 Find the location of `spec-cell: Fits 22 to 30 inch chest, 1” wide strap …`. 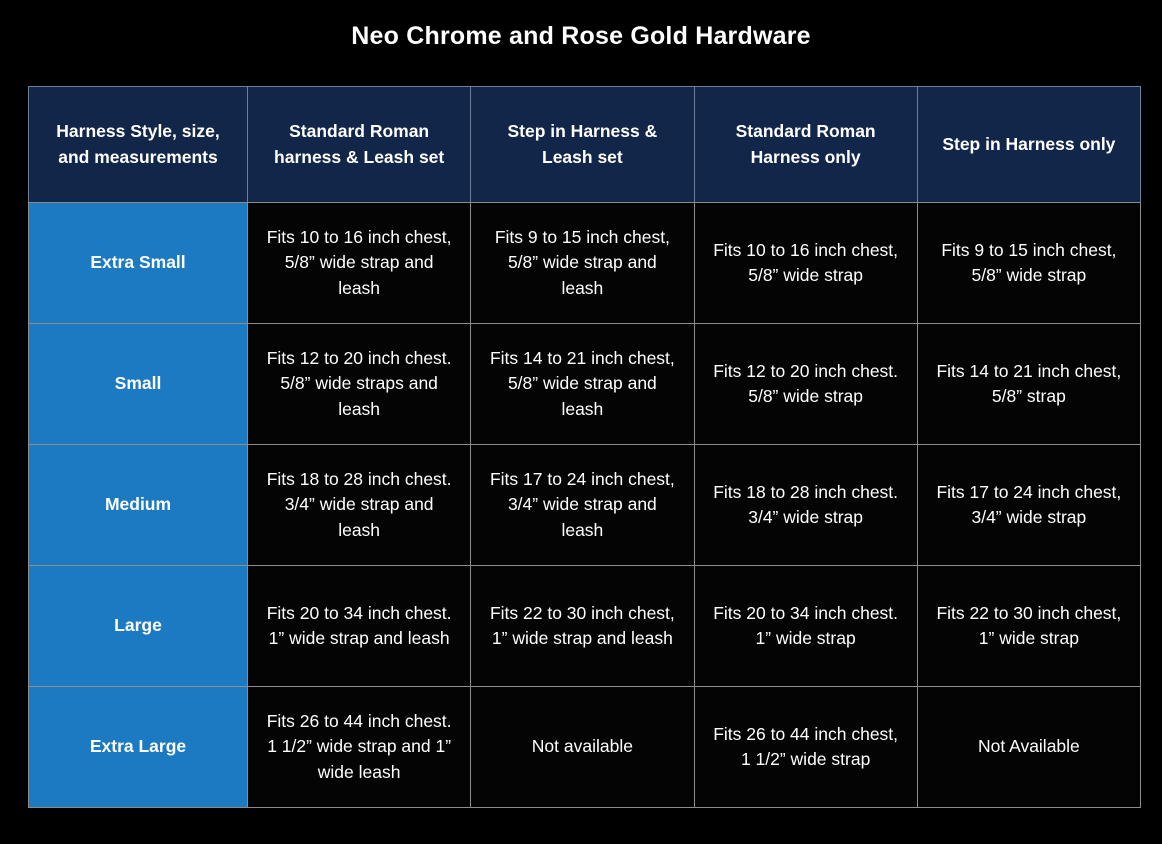

spec-cell: Fits 22 to 30 inch chest, 1” wide strap … is located at coordinates (582, 626).